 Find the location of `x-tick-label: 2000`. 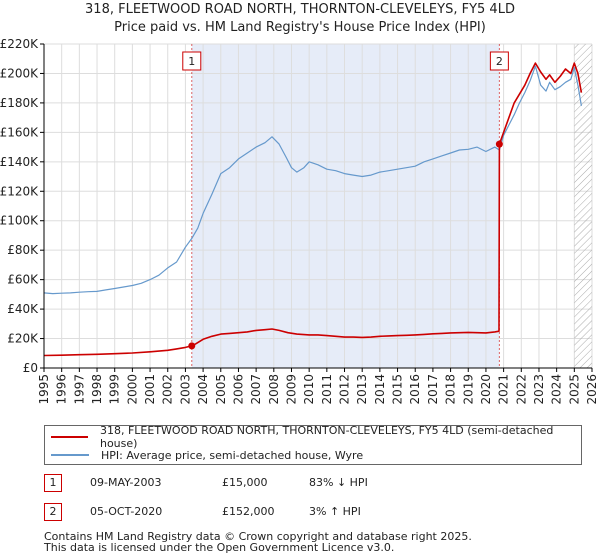

x-tick-label: 2000 is located at coordinates (132, 389).